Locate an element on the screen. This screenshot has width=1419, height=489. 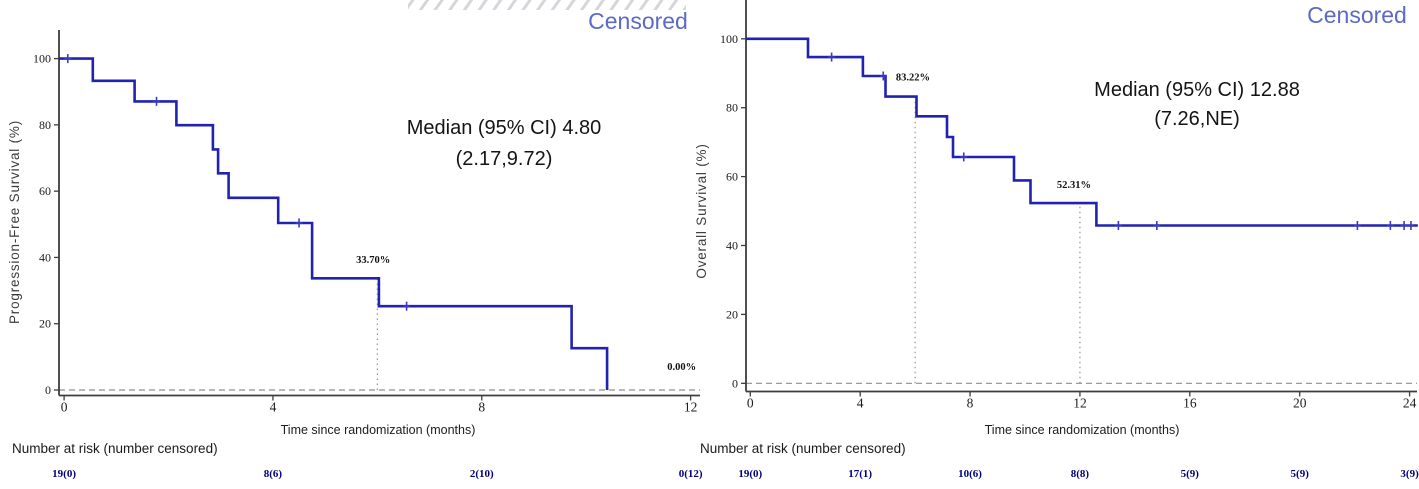
os-y-axis-title: Overall Survival (%) is located at coordinates (701, 211).